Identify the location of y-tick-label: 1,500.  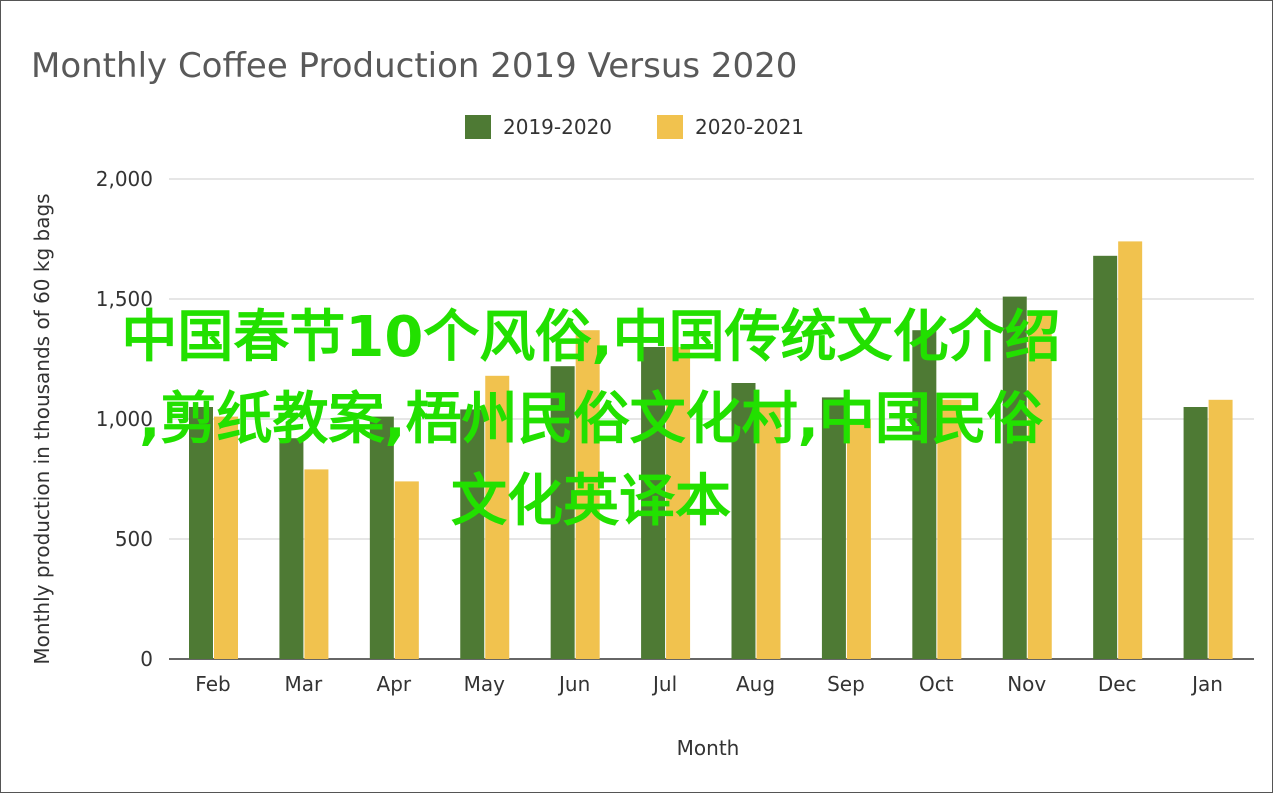
(124, 299).